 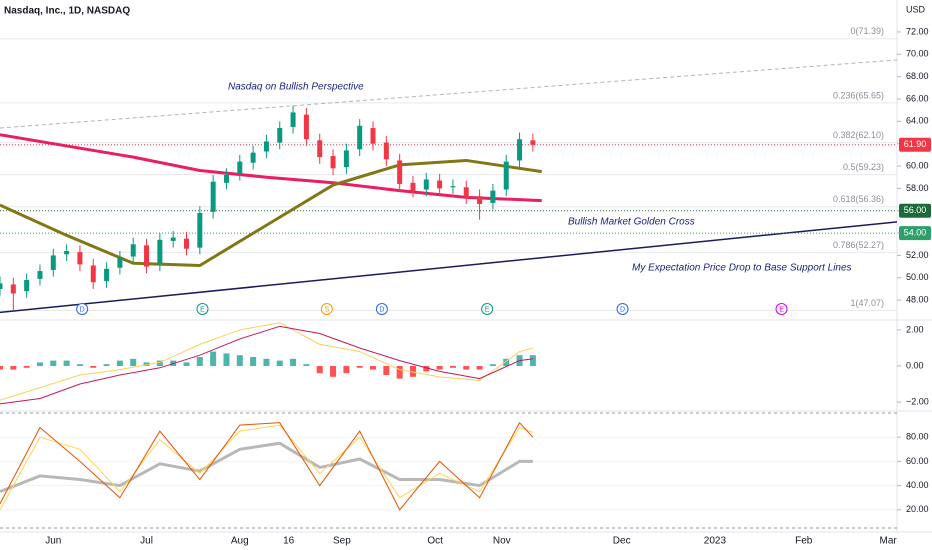 I want to click on x-tick-label: Aug, so click(x=240, y=541).